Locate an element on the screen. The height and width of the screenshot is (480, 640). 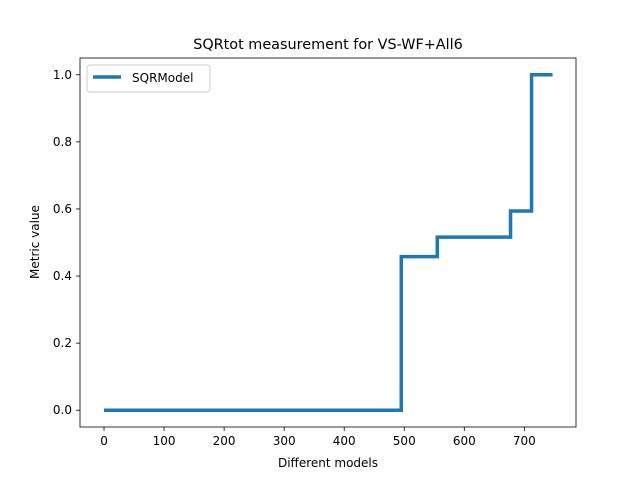
y-axis-label: Metric value is located at coordinates (35, 242).